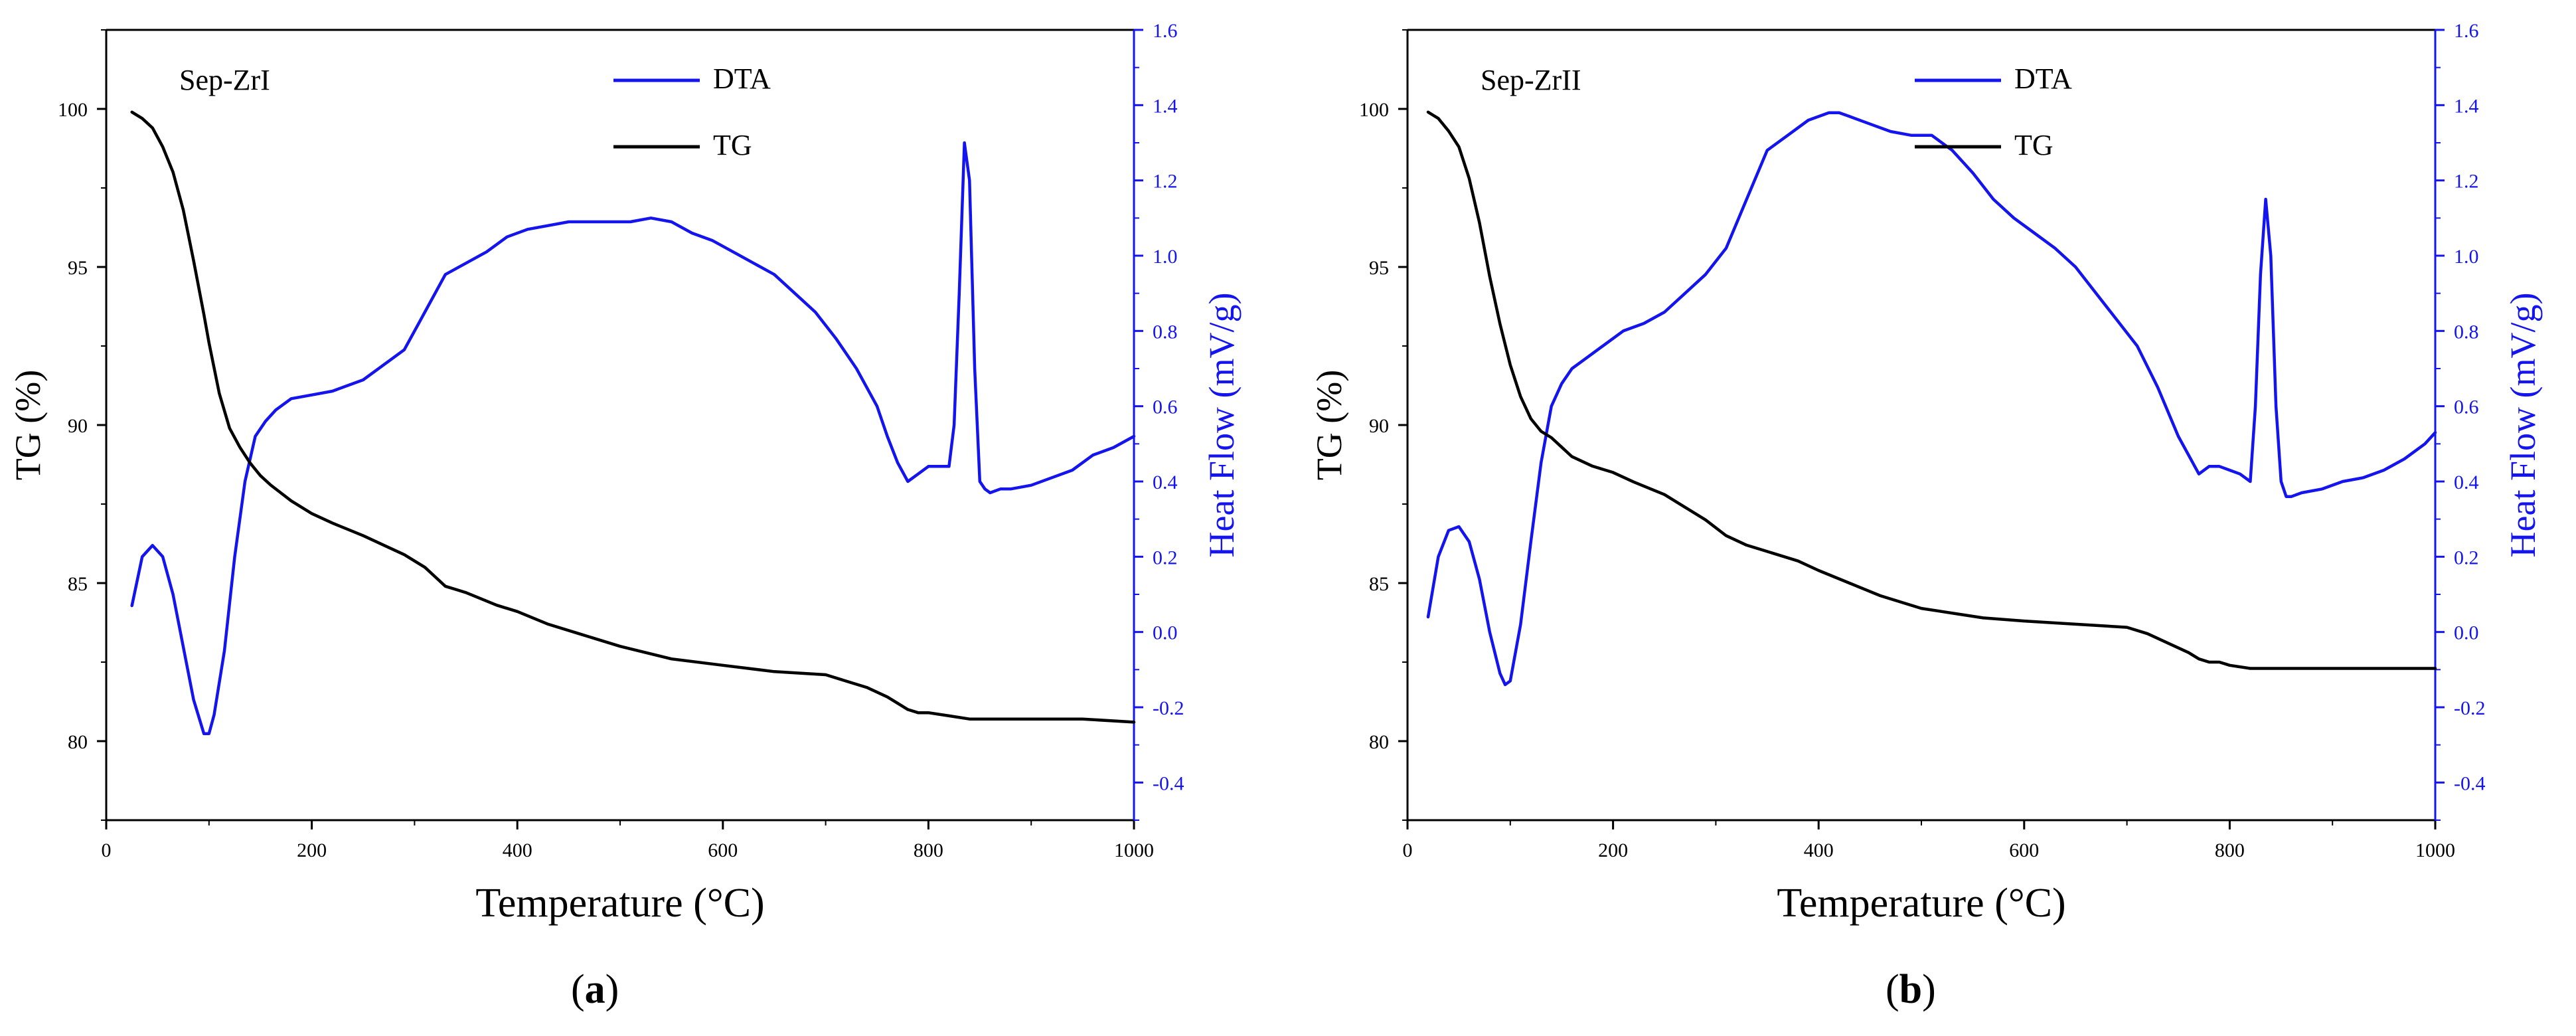 This screenshot has height=1036, width=2576. Describe the element at coordinates (594, 989) in the screenshot. I see `panel-label-letter: a` at that location.